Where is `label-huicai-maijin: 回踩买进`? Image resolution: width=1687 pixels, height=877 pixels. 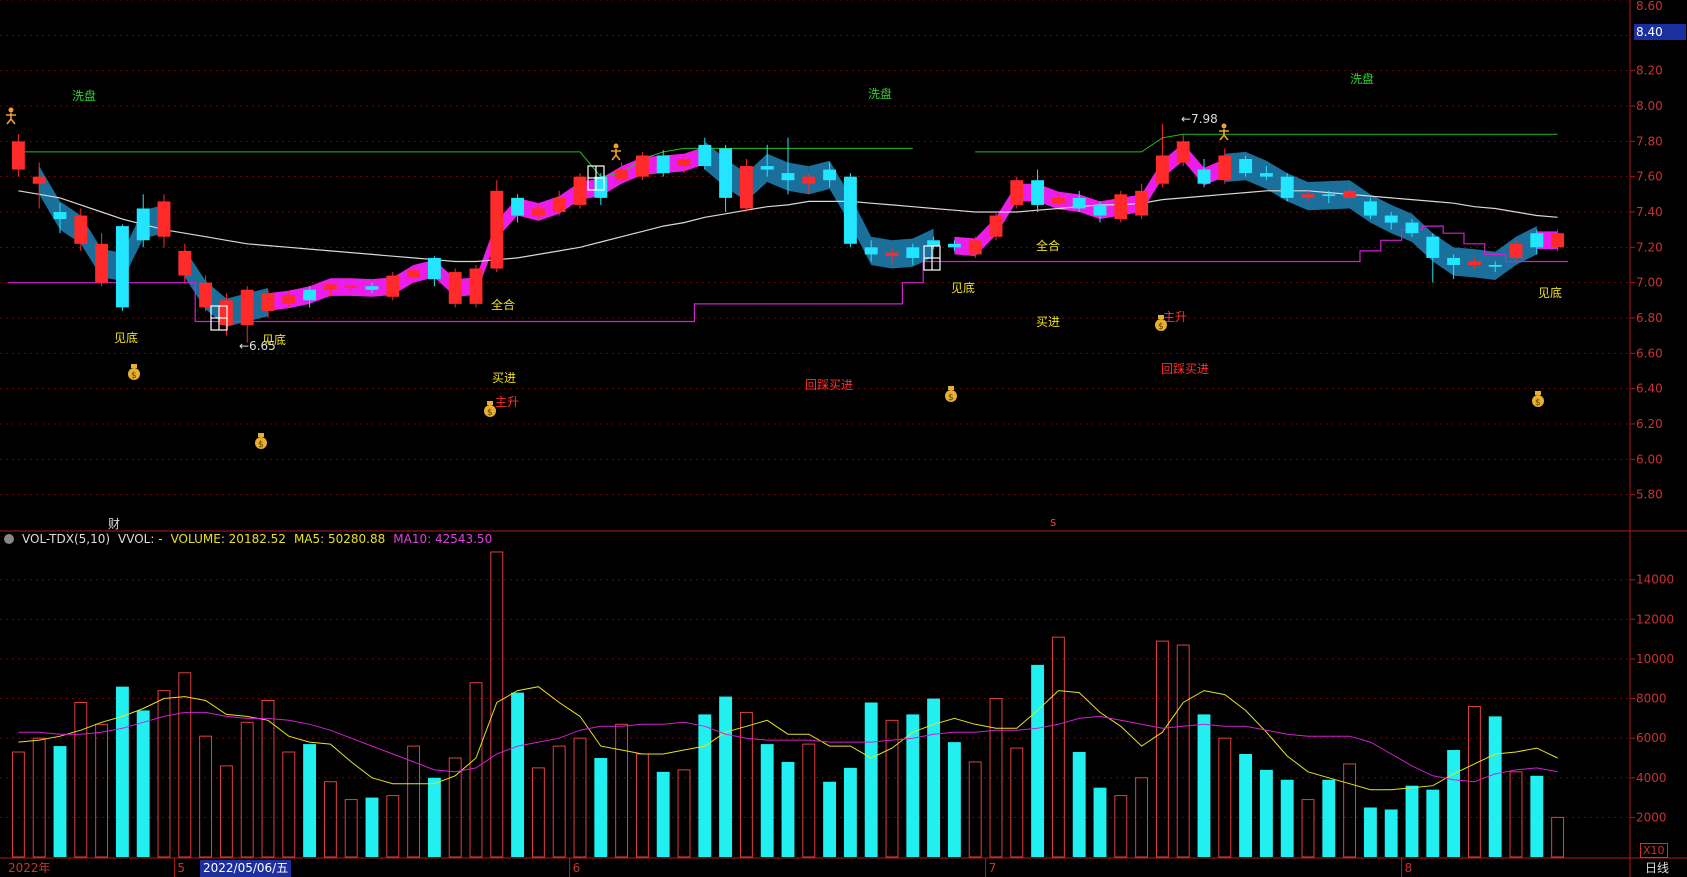
label-huicai-maijin: 回踩买进 is located at coordinates (1185, 369).